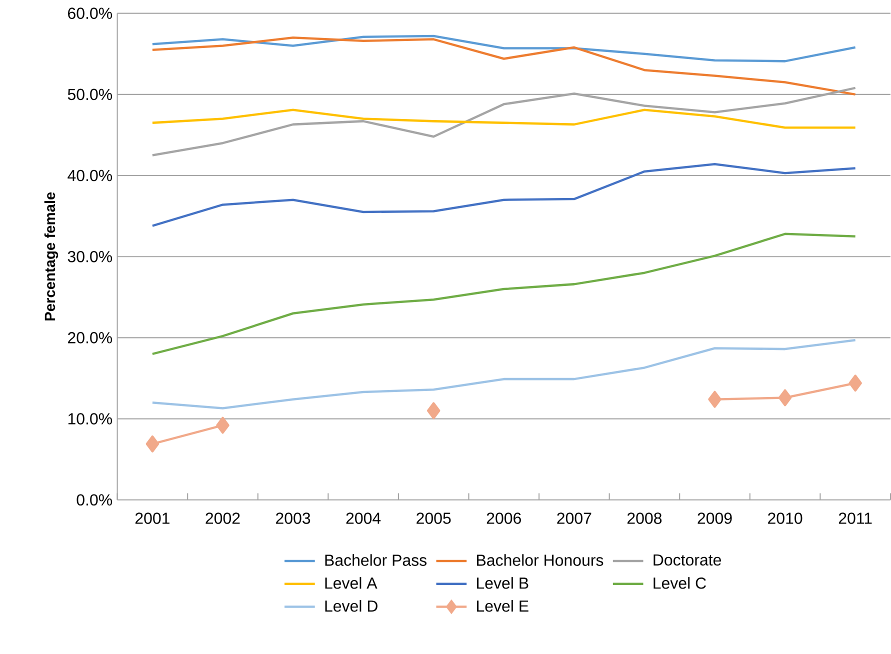  Describe the element at coordinates (855, 518) in the screenshot. I see `x-tick-label: 2011` at that location.